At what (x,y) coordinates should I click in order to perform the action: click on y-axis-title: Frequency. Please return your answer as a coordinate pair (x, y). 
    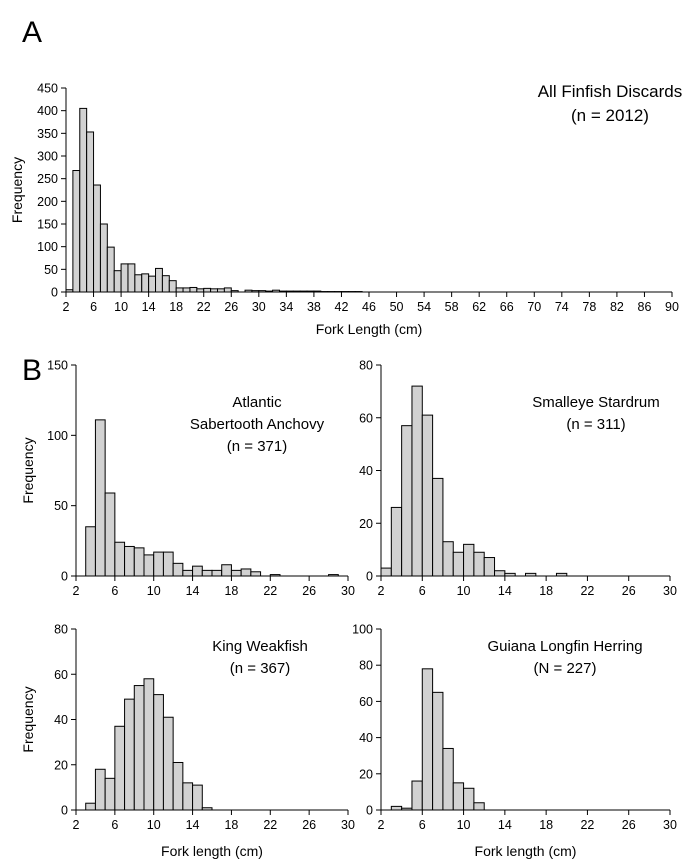
    Looking at the image, I should click on (17, 190).